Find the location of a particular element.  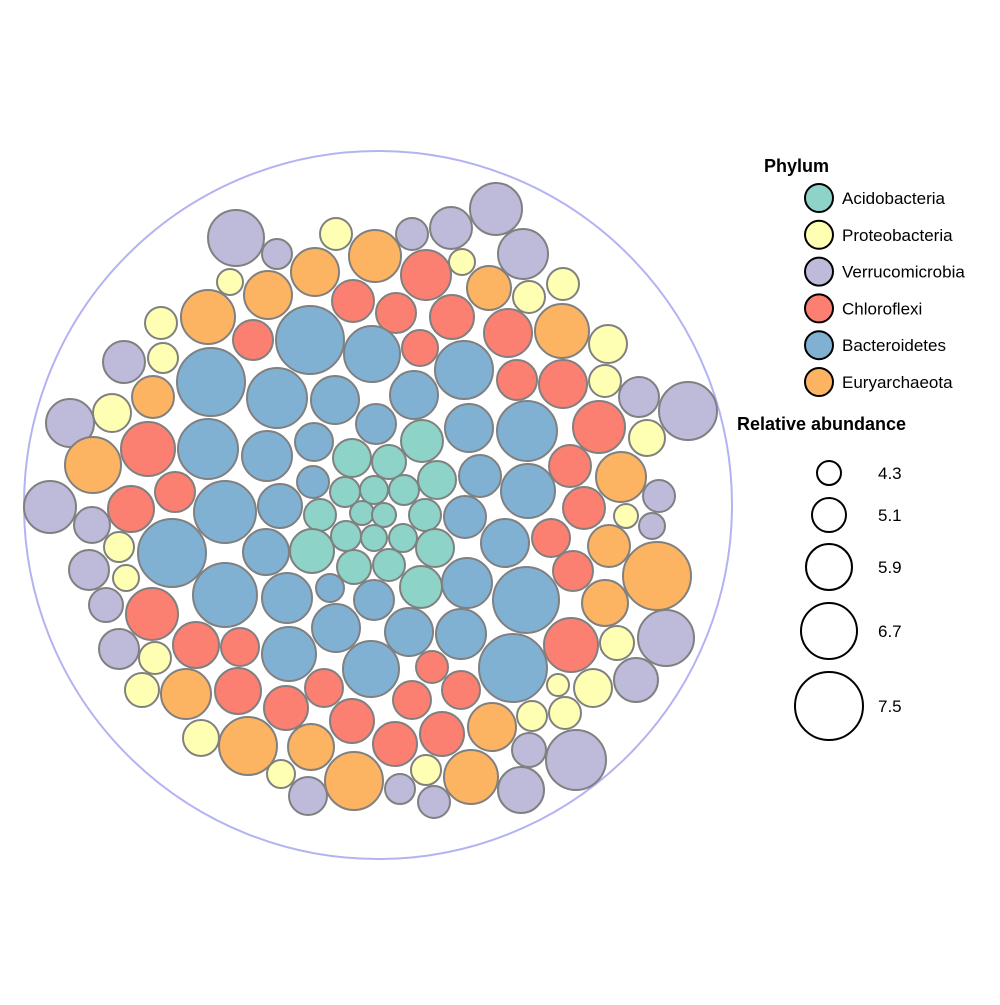

legend-swatch-bacteroidetes is located at coordinates (819, 345).